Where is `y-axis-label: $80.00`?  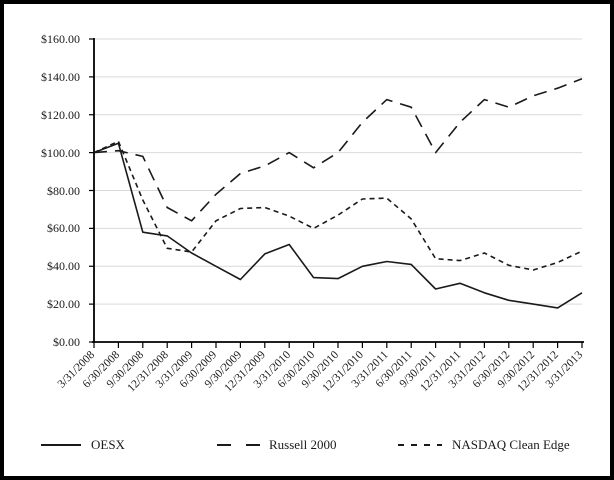
y-axis-label: $80.00 is located at coordinates (63, 190).